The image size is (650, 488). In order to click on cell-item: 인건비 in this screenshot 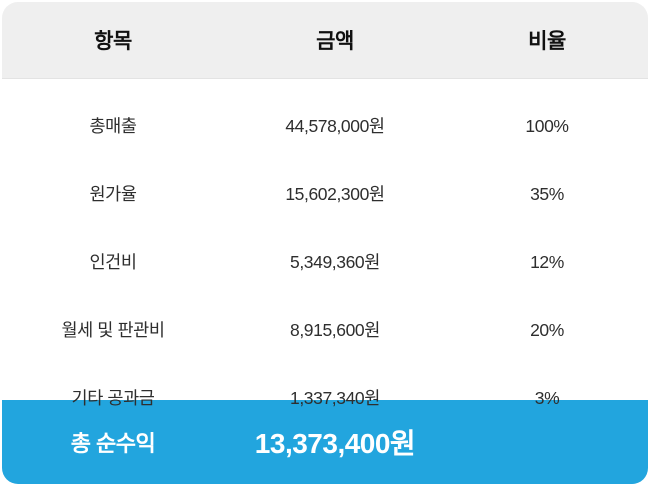, I will do `click(113, 261)`.